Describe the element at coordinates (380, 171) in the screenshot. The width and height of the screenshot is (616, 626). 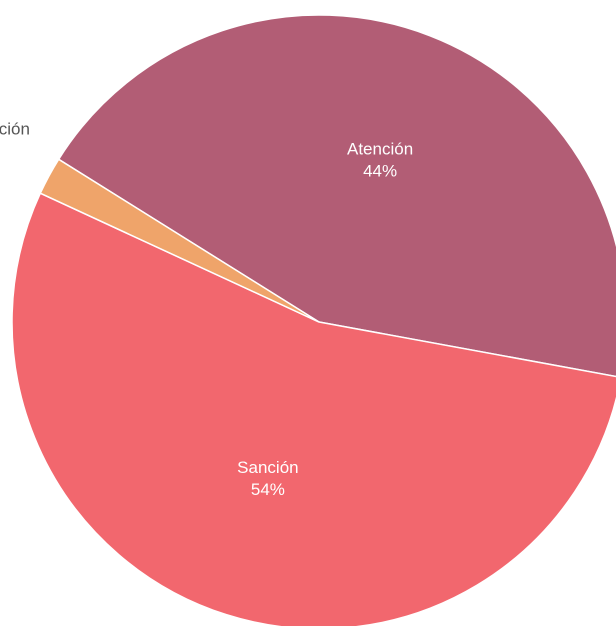
I see `slice-percent-label: 44%` at that location.